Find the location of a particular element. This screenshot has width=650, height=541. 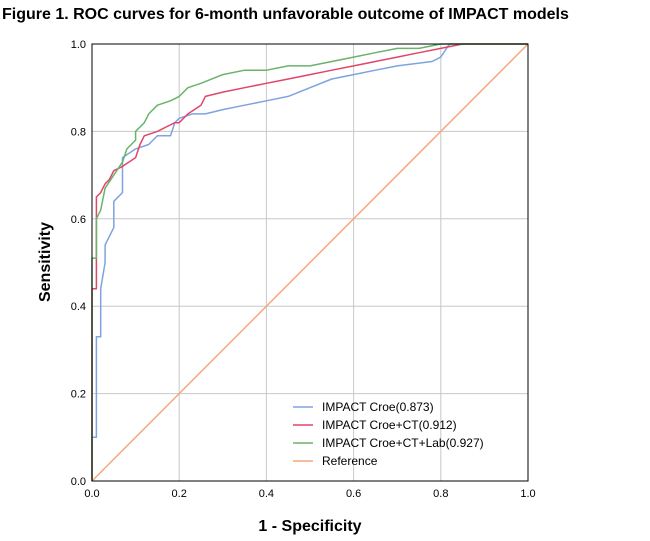

legend-entry: IMPACT Croe+CT(0.912) is located at coordinates (389, 425).